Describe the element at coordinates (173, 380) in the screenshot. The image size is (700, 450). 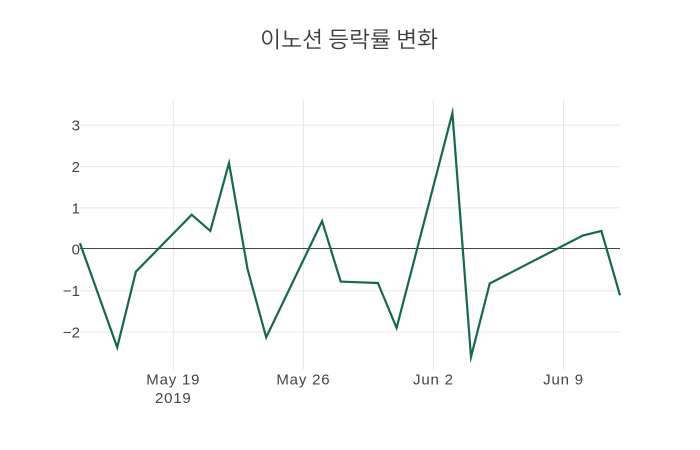
I see `svg-text: May 19` at that location.